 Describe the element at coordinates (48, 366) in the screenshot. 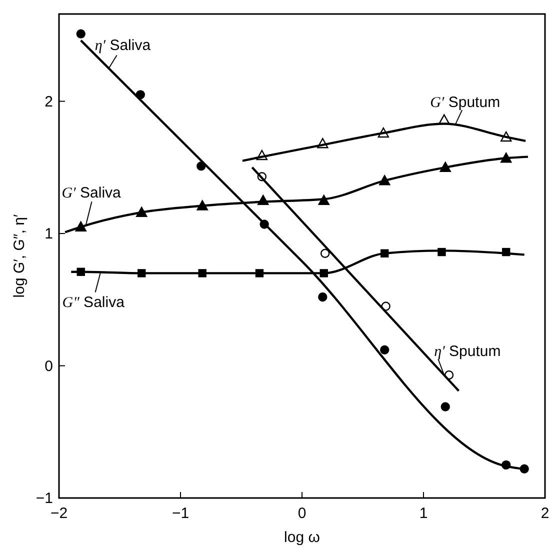

I see `y-tick-label: 0` at that location.